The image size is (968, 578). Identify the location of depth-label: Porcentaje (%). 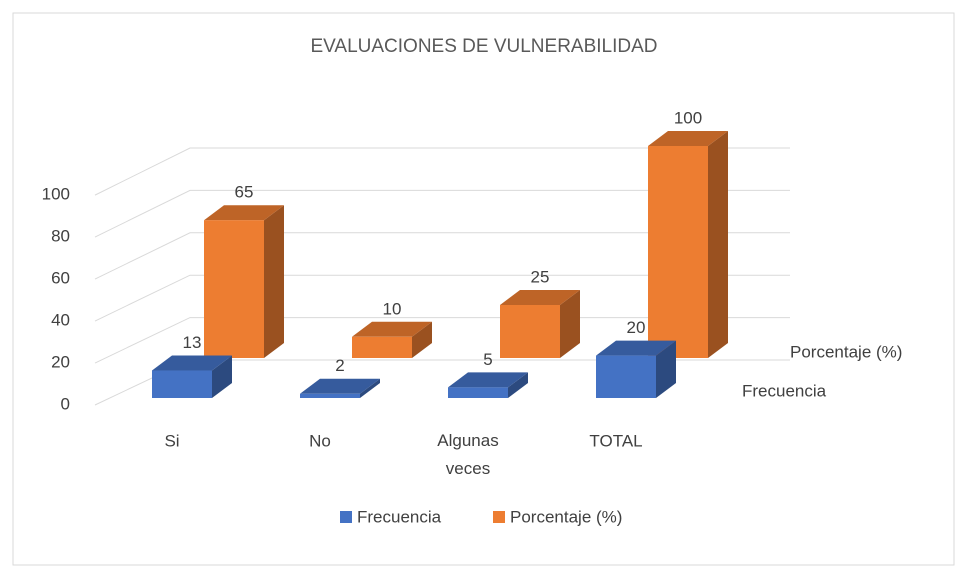
(846, 351).